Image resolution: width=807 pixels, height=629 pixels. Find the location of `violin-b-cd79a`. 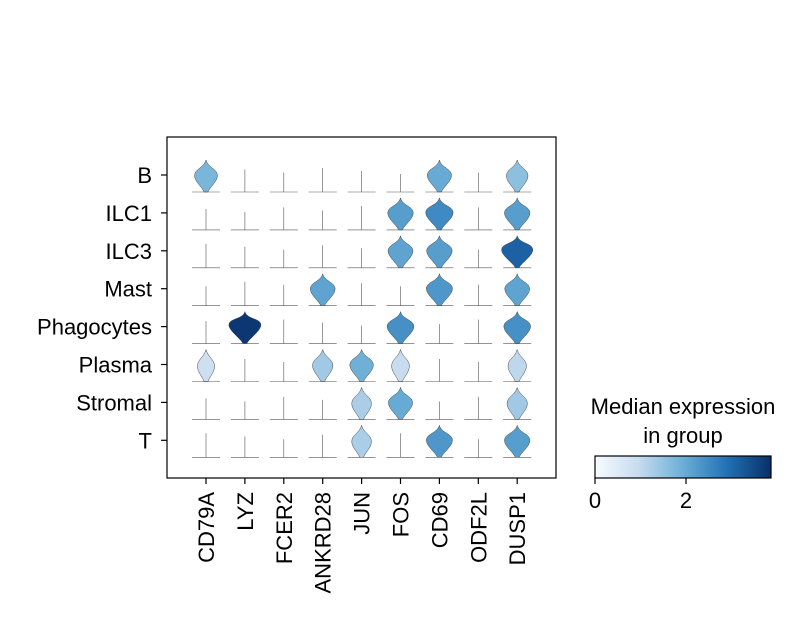

violin-b-cd79a is located at coordinates (206, 176).